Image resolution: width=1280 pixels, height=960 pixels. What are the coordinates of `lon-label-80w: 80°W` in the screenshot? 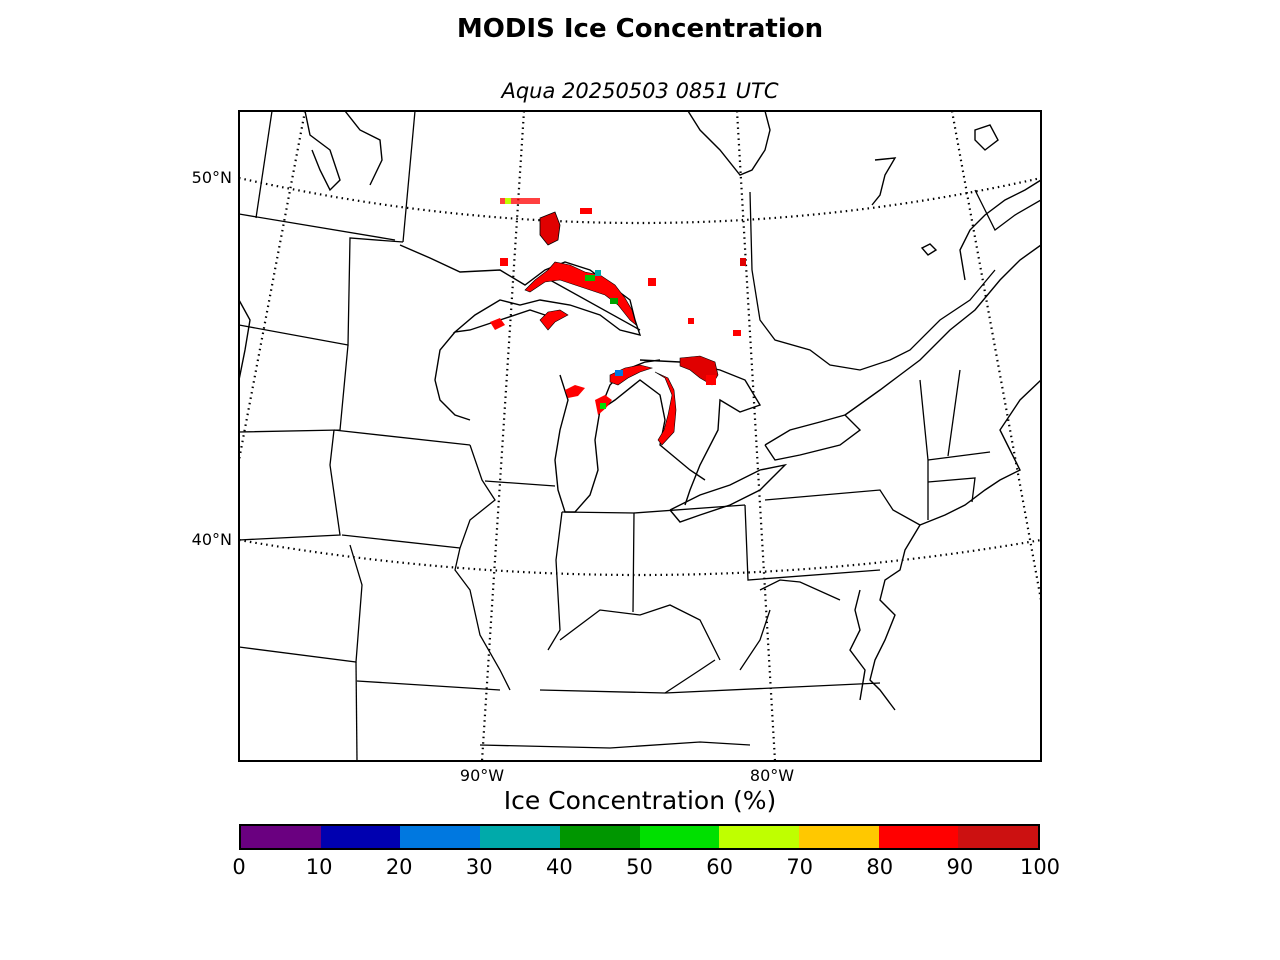 It's located at (772, 775).